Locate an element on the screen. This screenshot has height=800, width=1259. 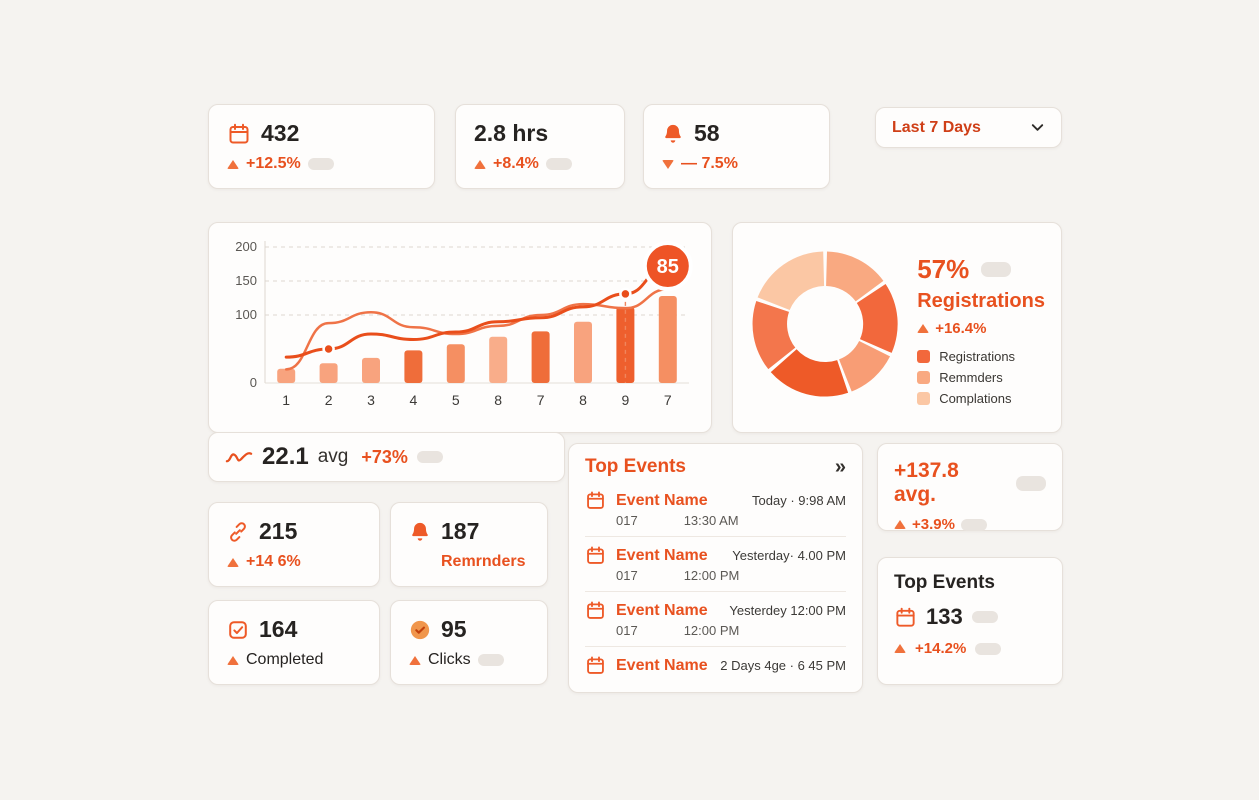
top-events-summary-value: 133 is located at coordinates (944, 616).